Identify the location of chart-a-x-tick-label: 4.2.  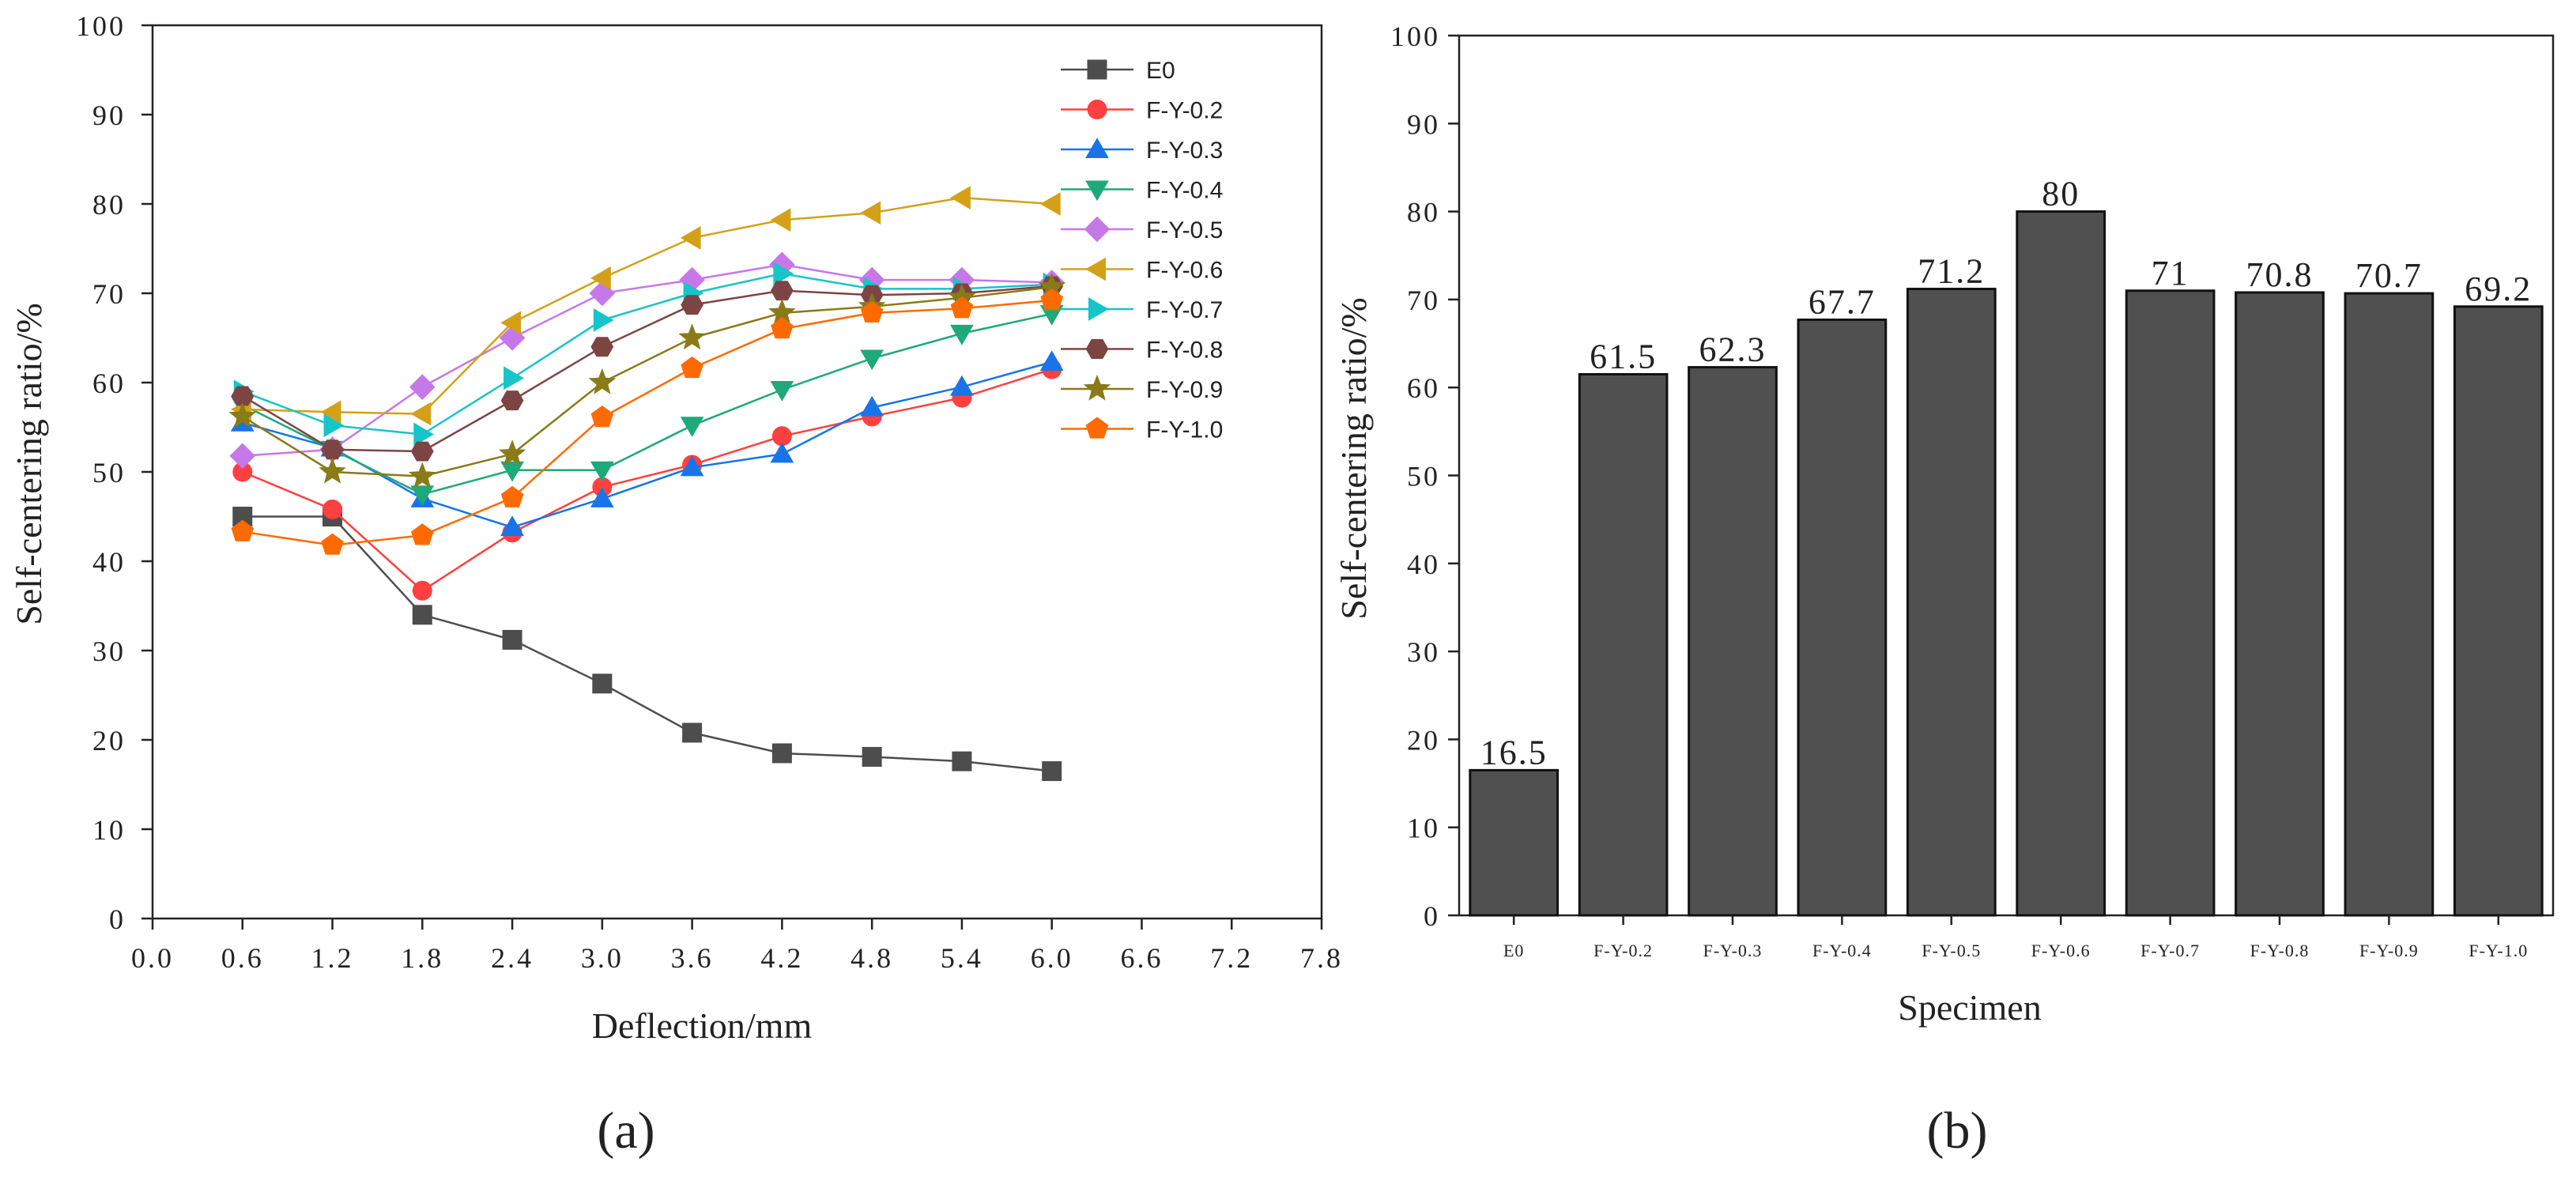
(781, 958).